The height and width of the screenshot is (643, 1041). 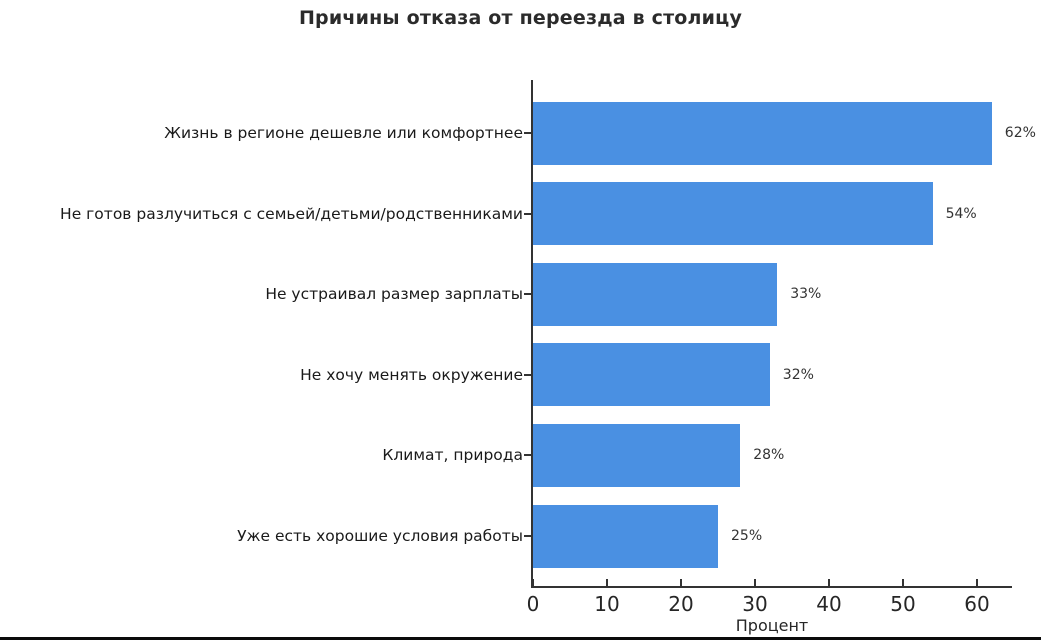 What do you see at coordinates (755, 604) in the screenshot?
I see `x-tick-label: 30` at bounding box center [755, 604].